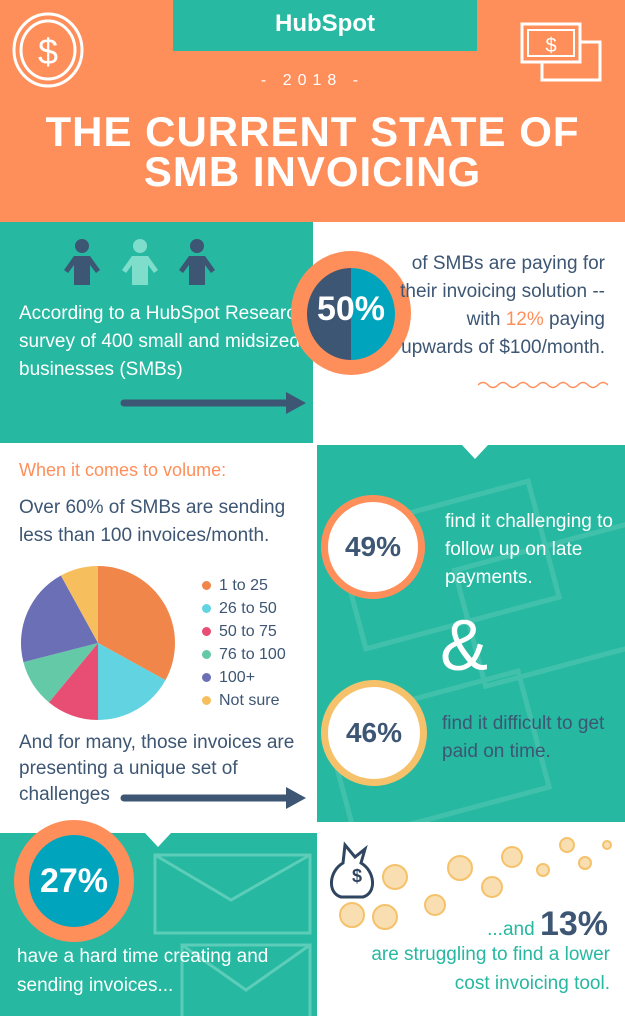  I want to click on title-line-2: SMB INVOICING, so click(312, 171).